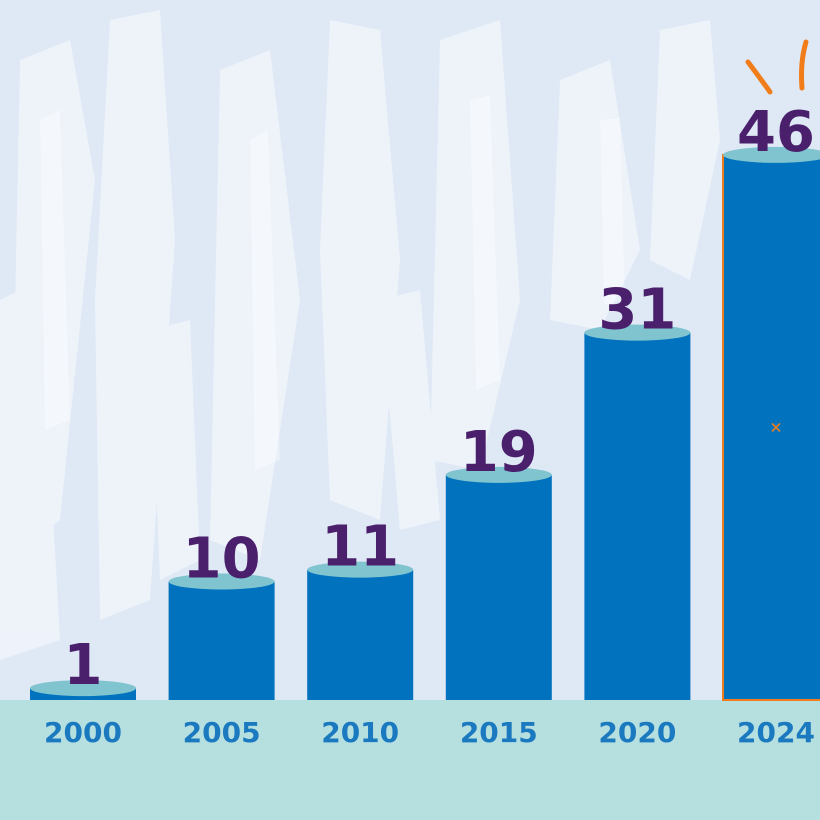 The image size is (820, 820). Describe the element at coordinates (637, 310) in the screenshot. I see `value-label: 31` at that location.